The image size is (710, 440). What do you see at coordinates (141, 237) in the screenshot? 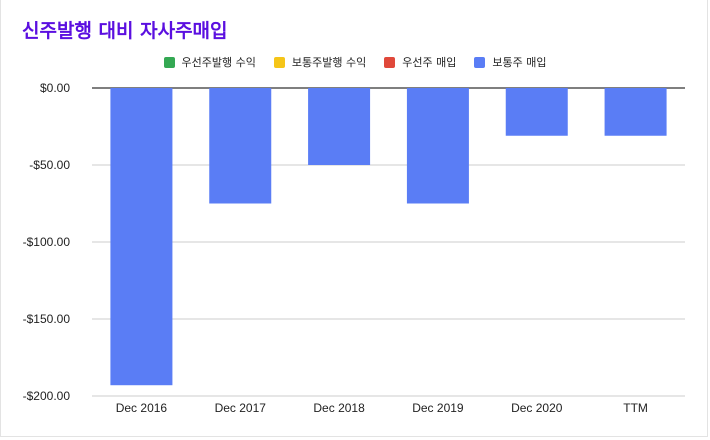
I see `bar-dec-2016` at bounding box center [141, 237].